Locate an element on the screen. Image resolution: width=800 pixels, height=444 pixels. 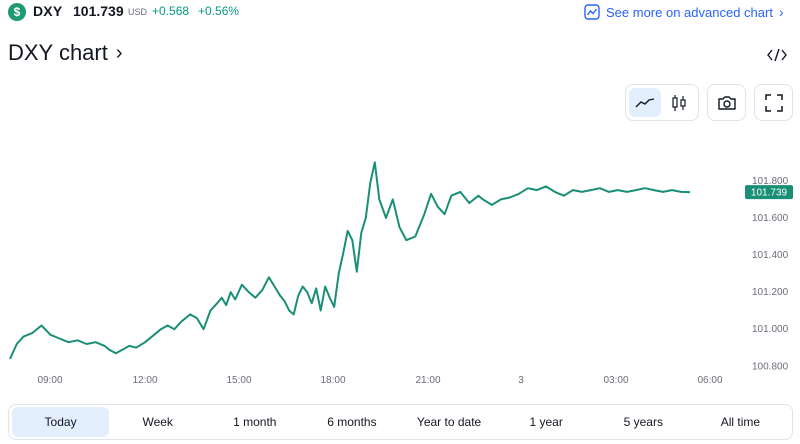
x-tick-label: 12:00 is located at coordinates (144, 380).